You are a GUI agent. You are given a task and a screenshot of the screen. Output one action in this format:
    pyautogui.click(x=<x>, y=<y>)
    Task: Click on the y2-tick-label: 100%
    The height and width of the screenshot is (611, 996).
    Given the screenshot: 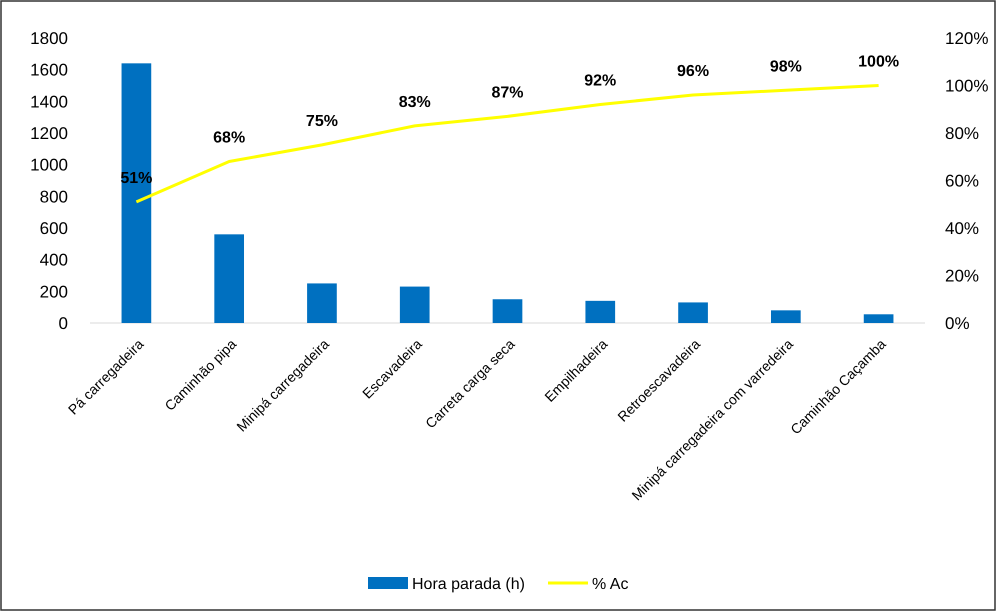 What is the action you would take?
    pyautogui.click(x=966, y=86)
    